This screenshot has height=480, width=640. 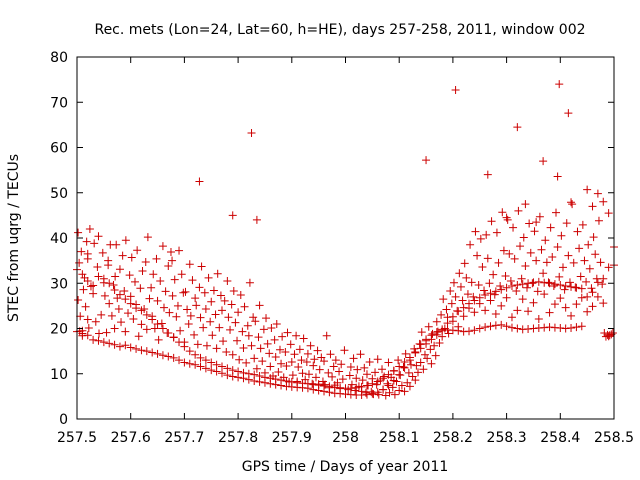 I want to click on x-tick-label: 258.1, so click(x=399, y=438).